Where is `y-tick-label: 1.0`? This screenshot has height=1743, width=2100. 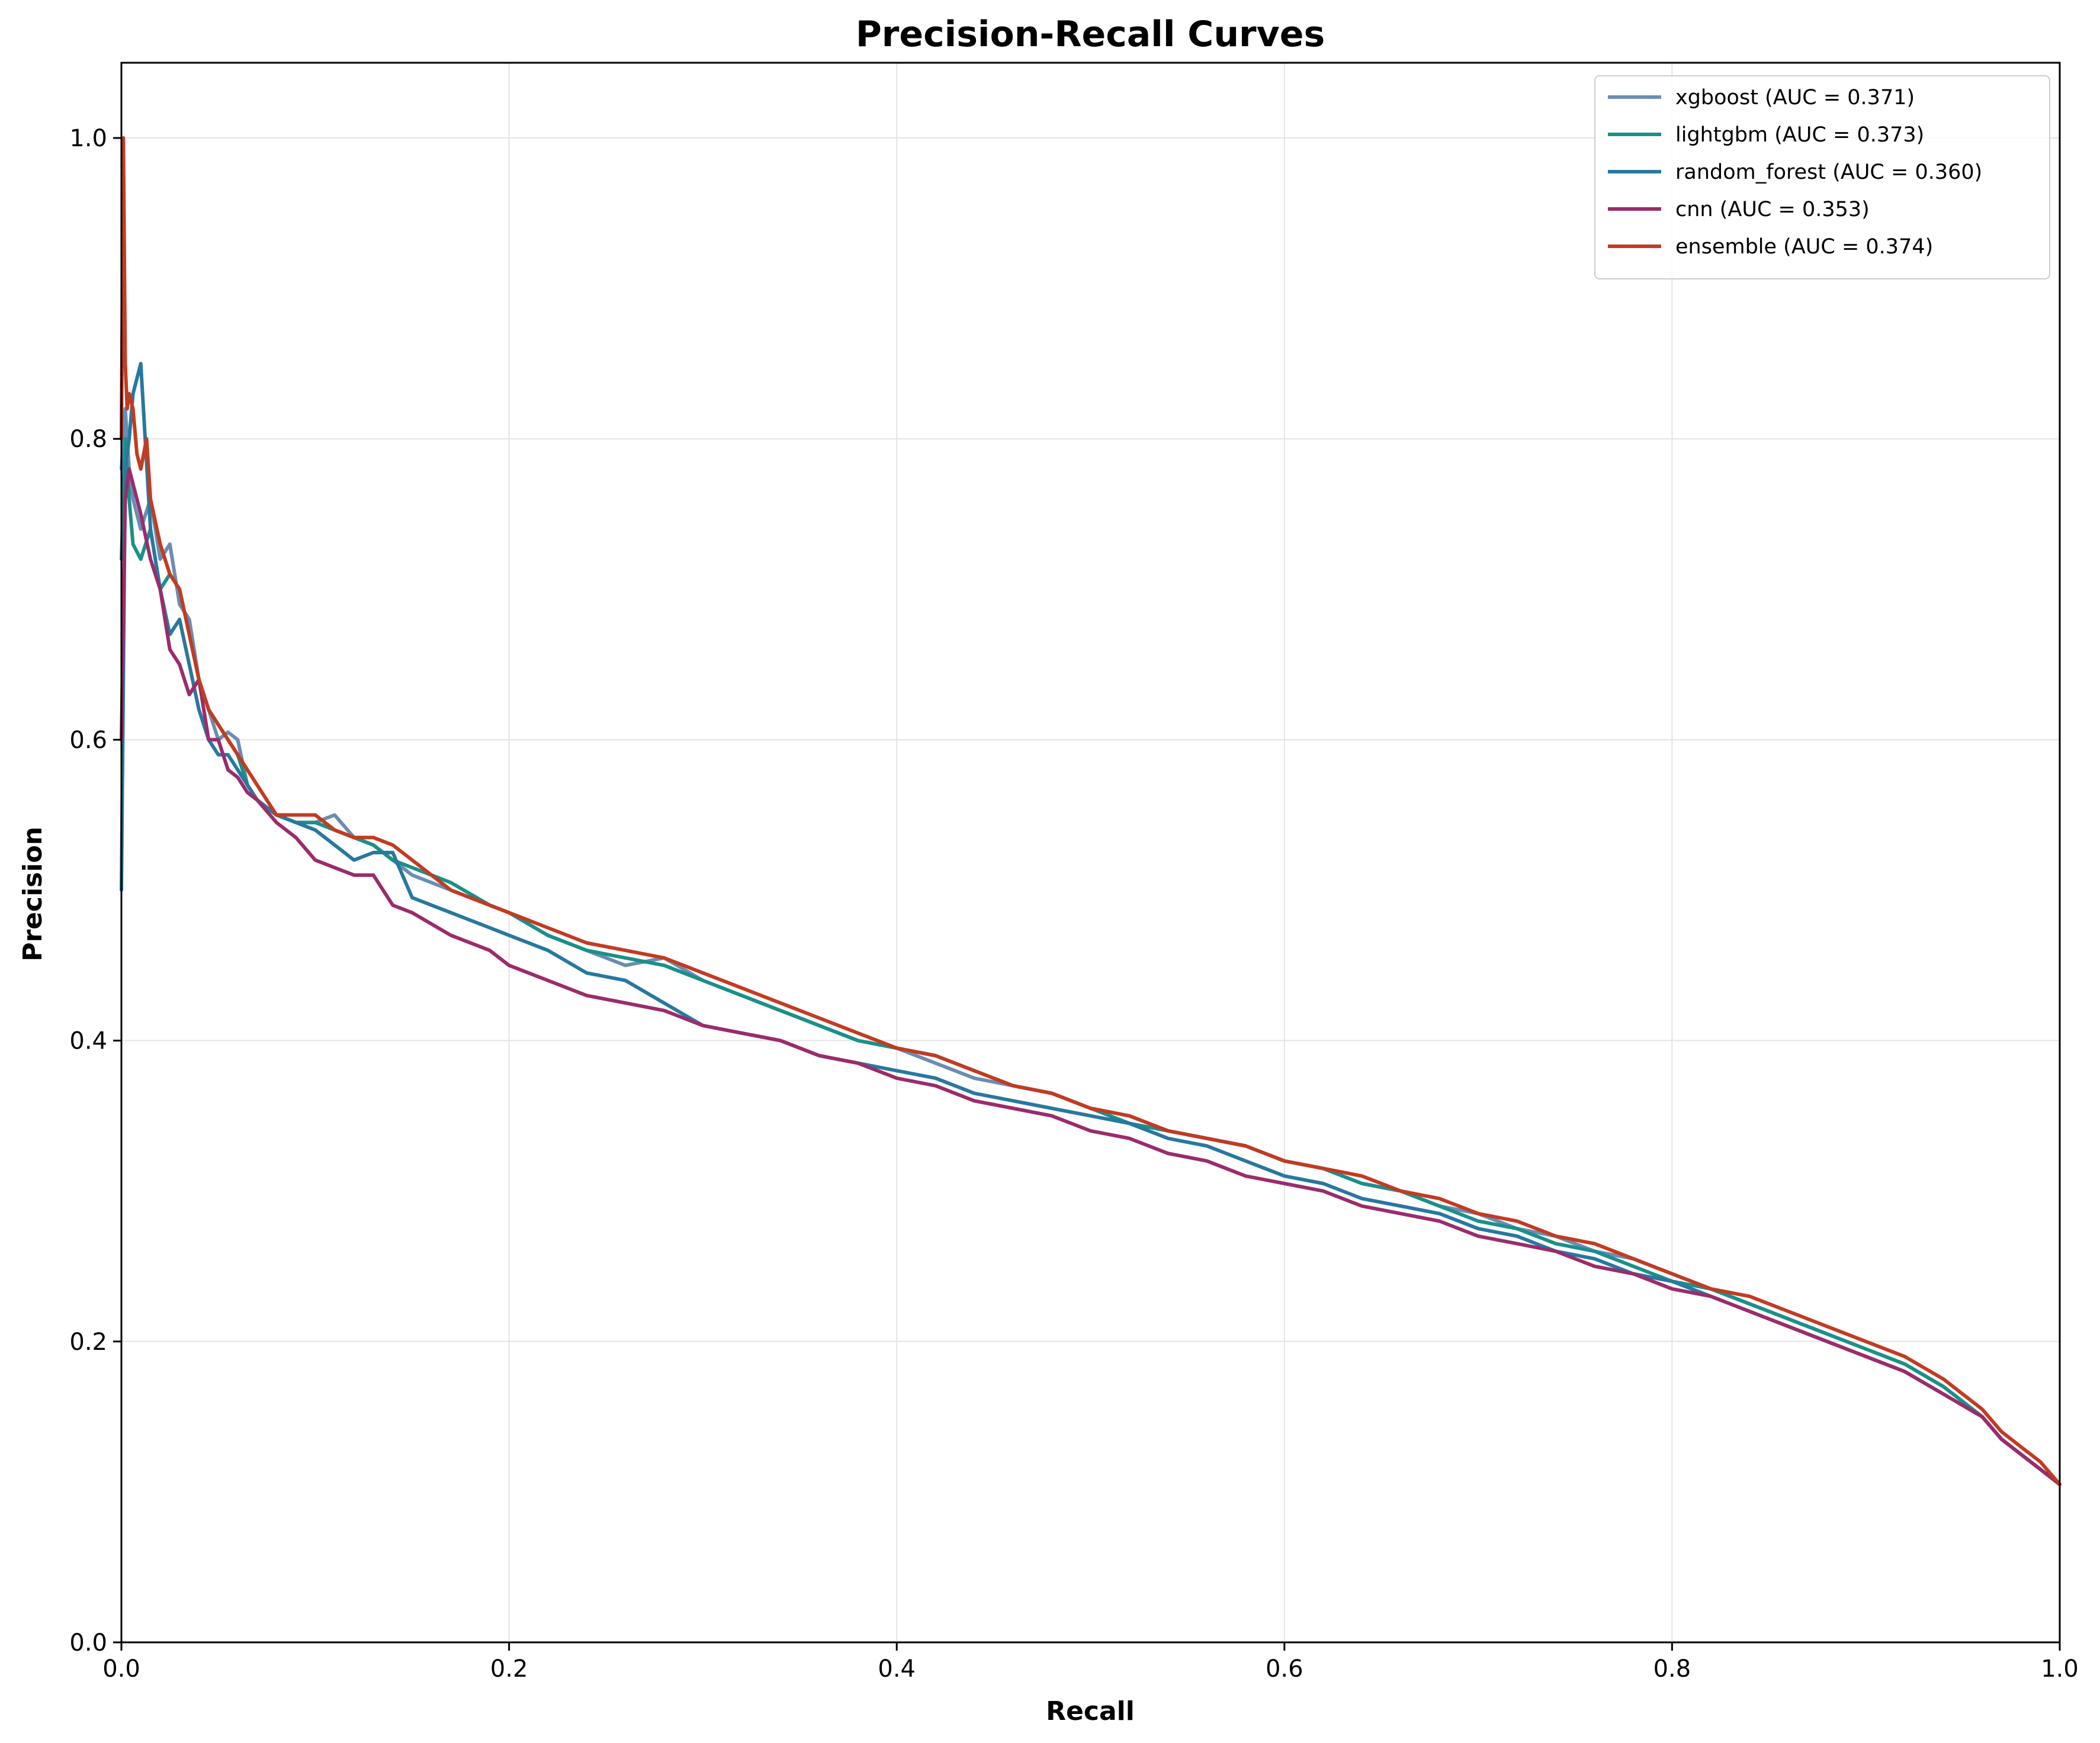 y-tick-label: 1.0 is located at coordinates (88, 138).